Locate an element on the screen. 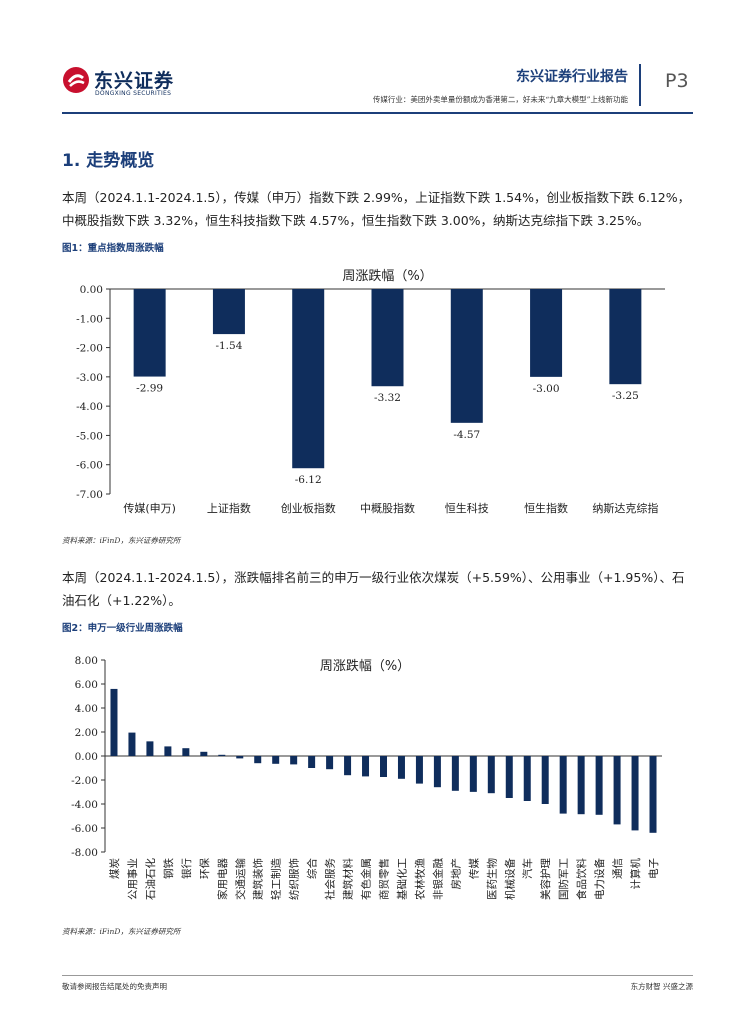 Image resolution: width=755 pixels, height=1024 pixels. chart-2-x-tick-label: 通信 is located at coordinates (618, 868).